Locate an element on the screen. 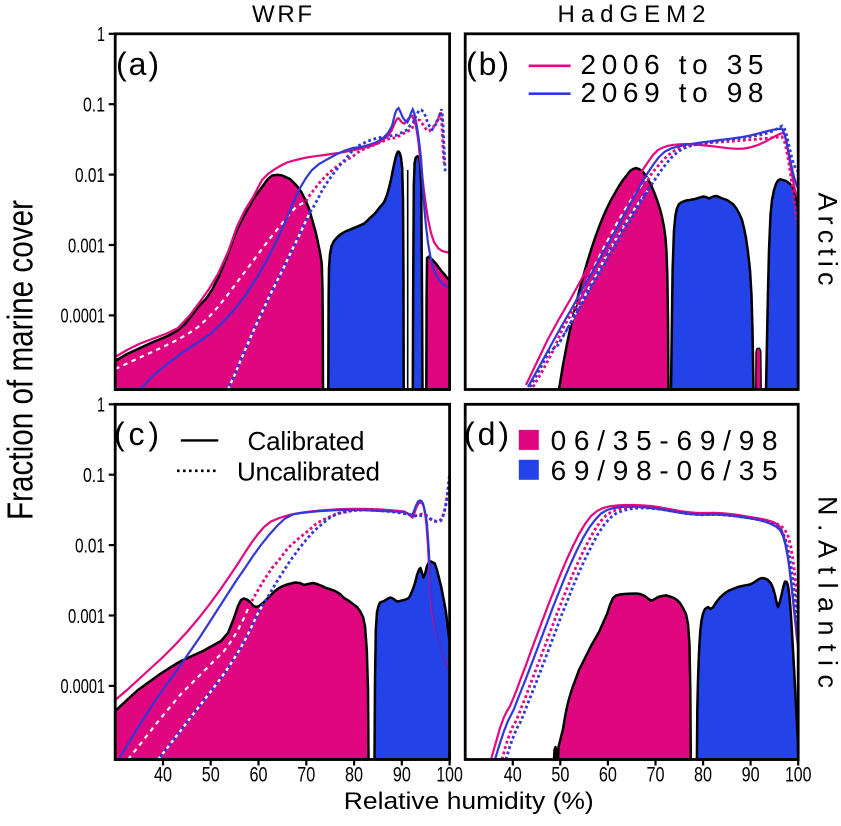 This screenshot has height=826, width=841. svg-text: (d) is located at coordinates (486, 434).